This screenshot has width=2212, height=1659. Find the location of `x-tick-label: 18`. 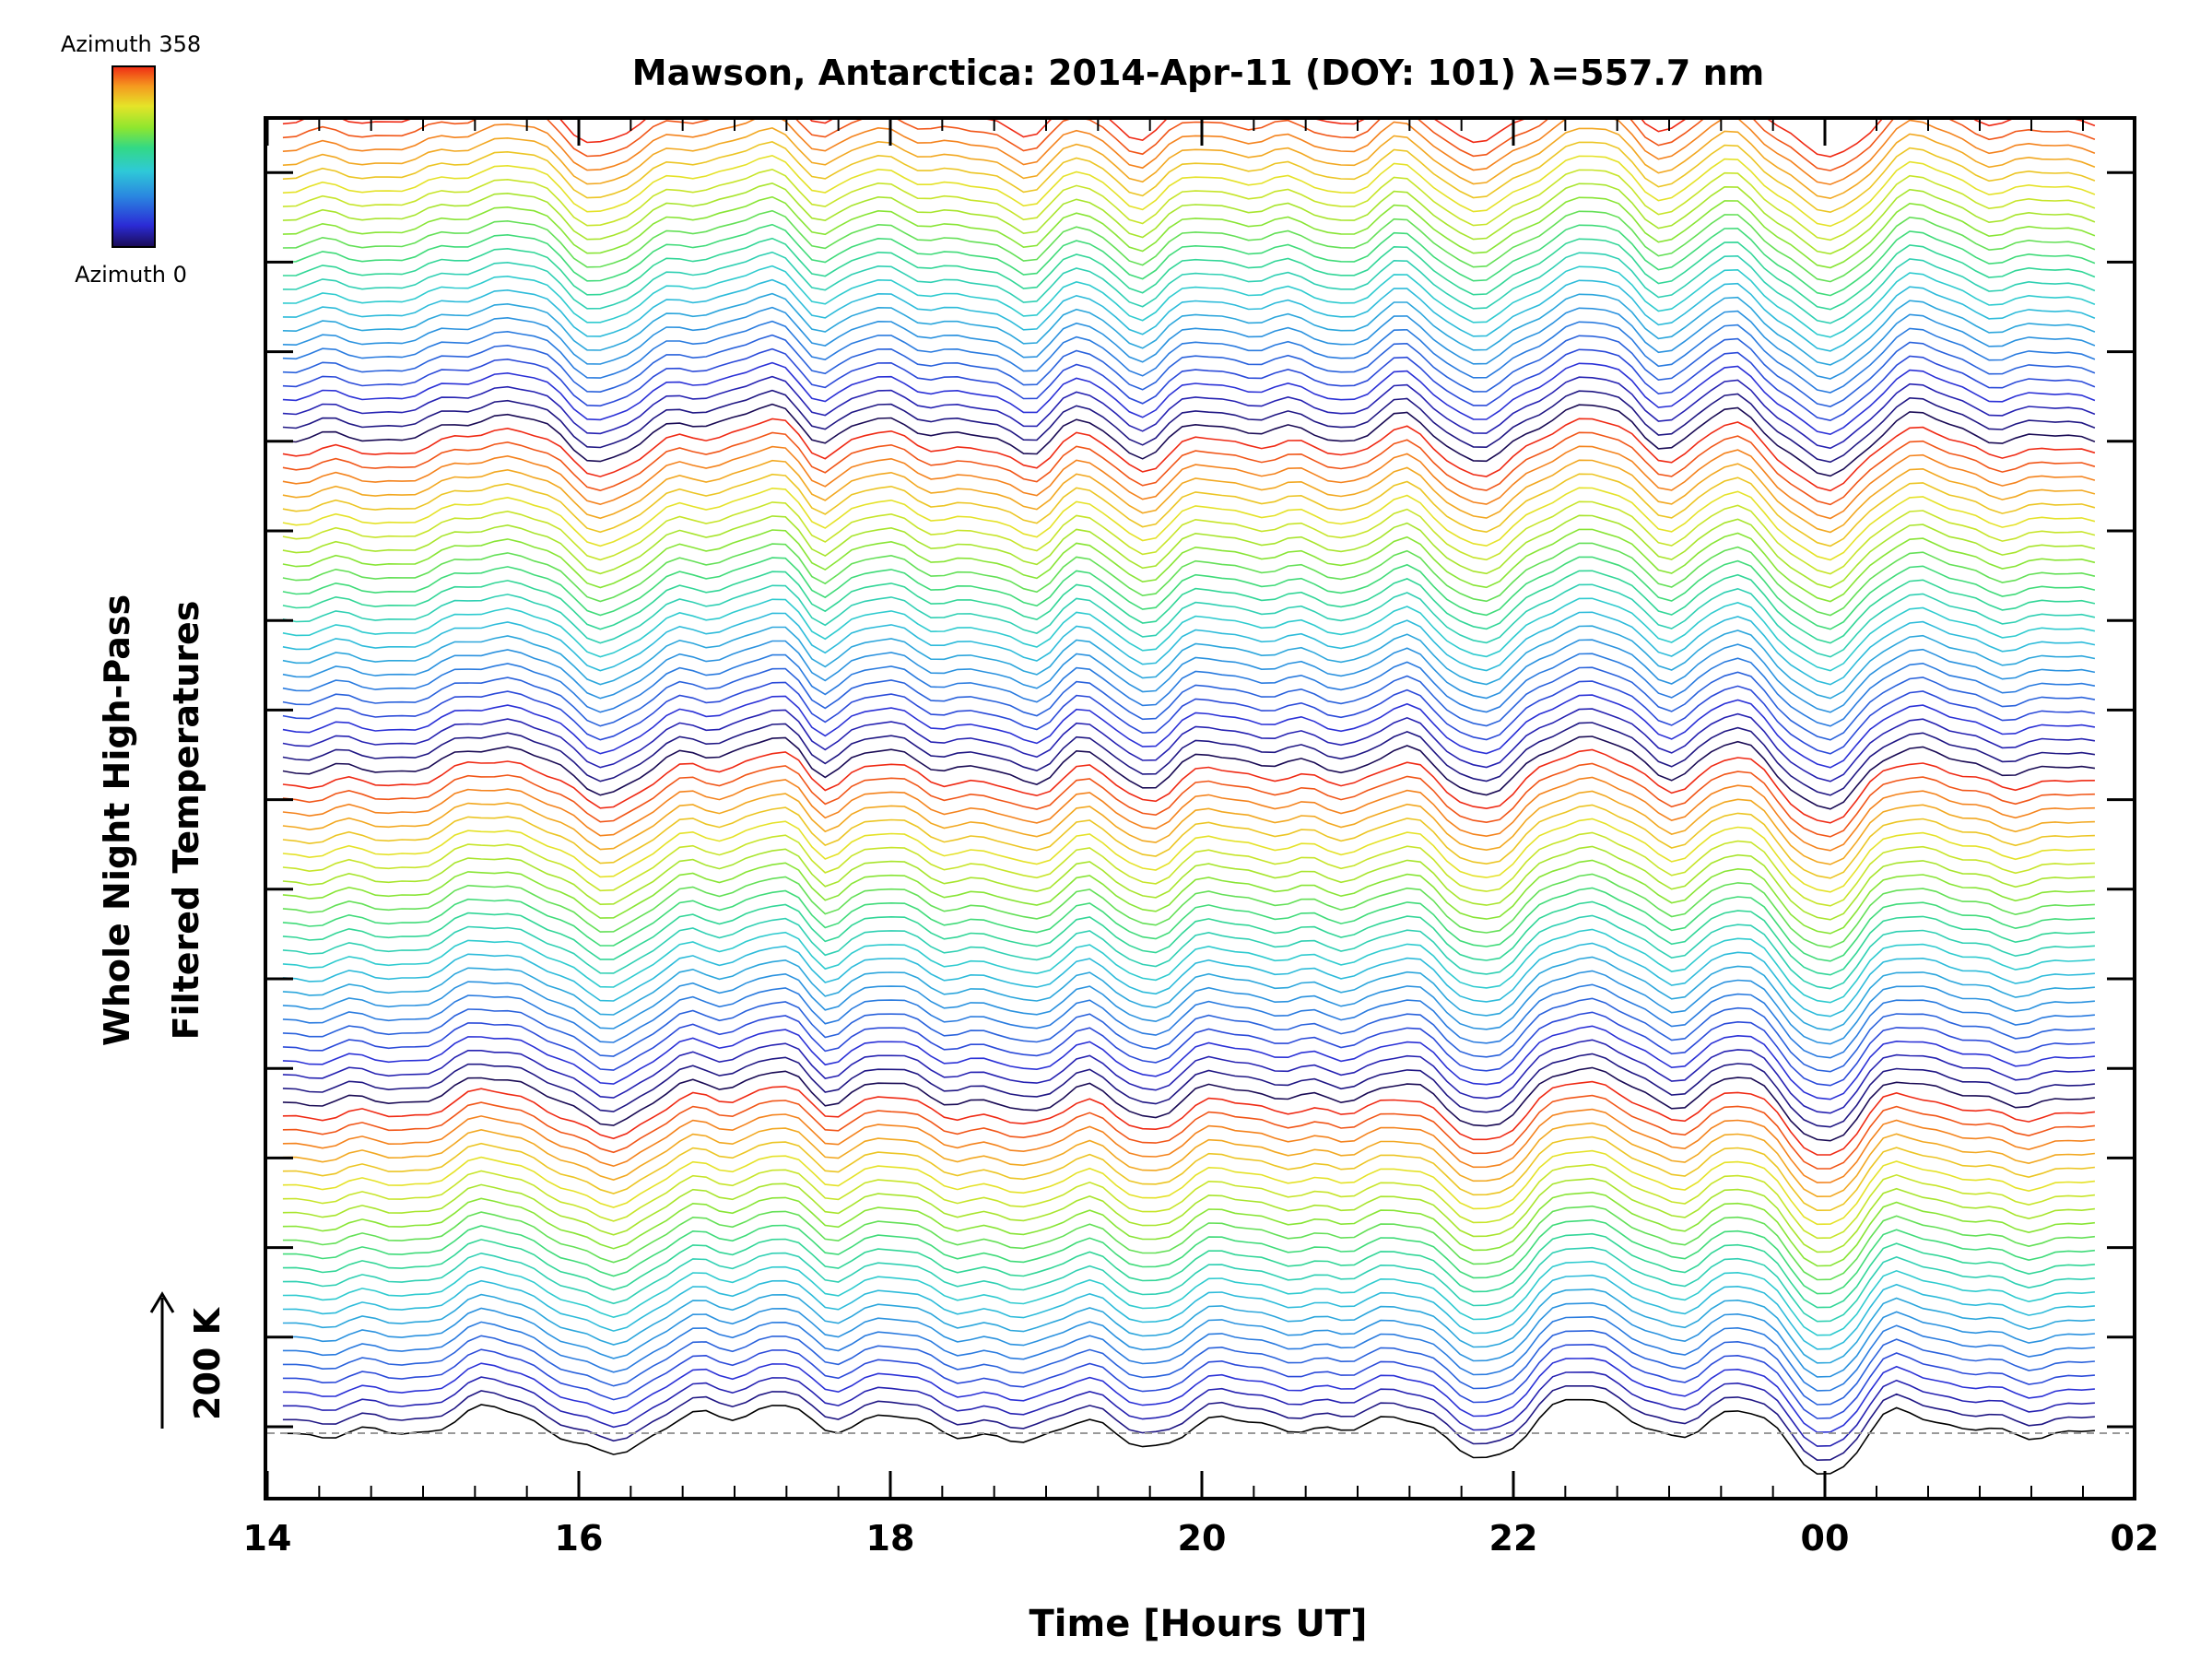

x-tick-label: 18 is located at coordinates (890, 1538).